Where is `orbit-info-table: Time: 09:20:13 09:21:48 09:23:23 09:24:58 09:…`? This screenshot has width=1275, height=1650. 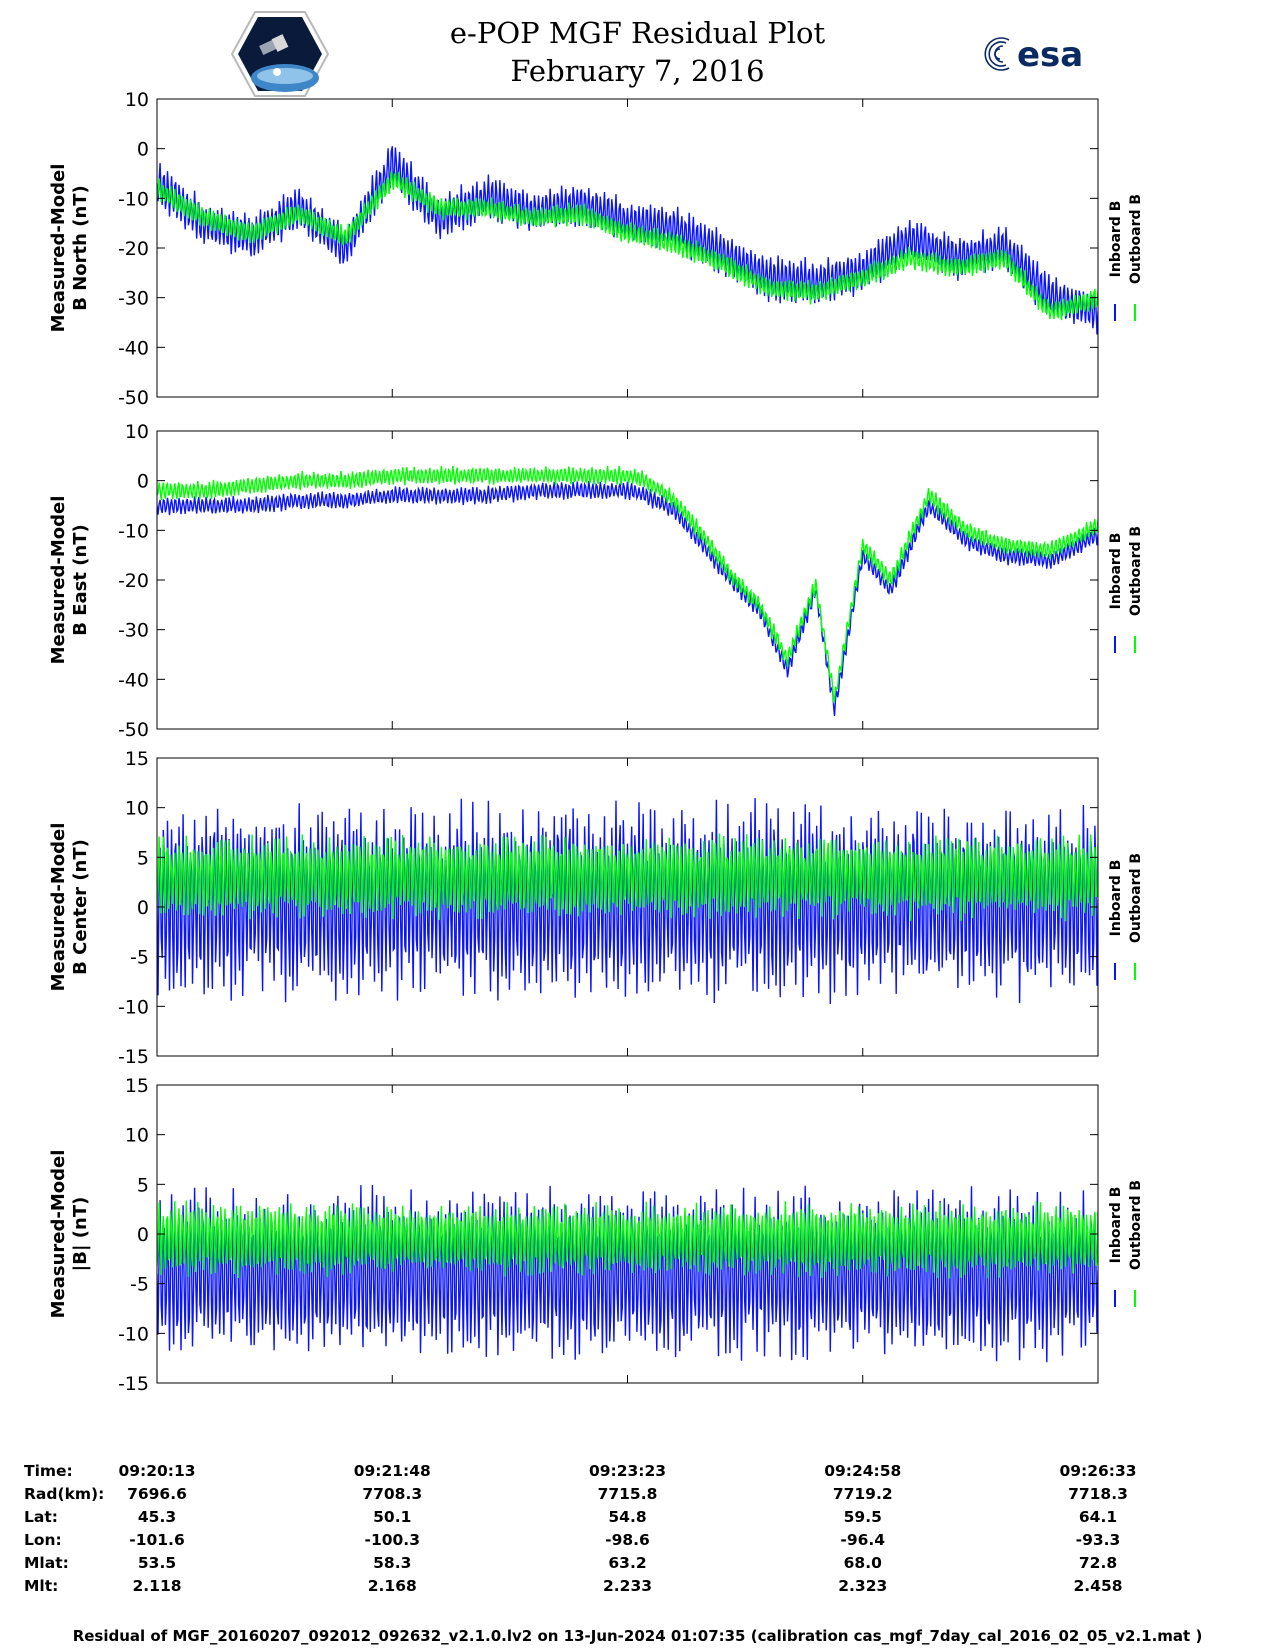
orbit-info-table: Time: 09:20:13 09:21:48 09:23:23 09:24:58 09:… is located at coordinates (637, 1542).